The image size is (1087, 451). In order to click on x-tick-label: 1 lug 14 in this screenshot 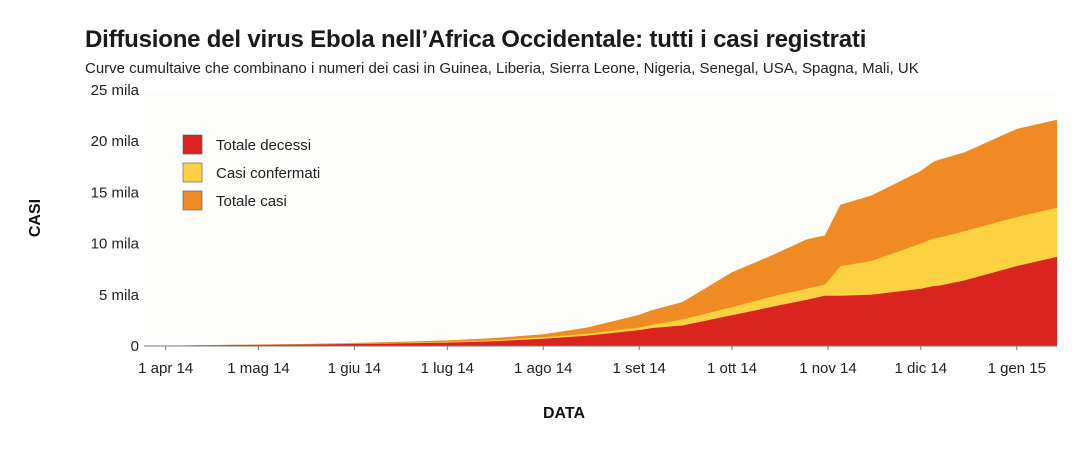, I will do `click(447, 368)`.